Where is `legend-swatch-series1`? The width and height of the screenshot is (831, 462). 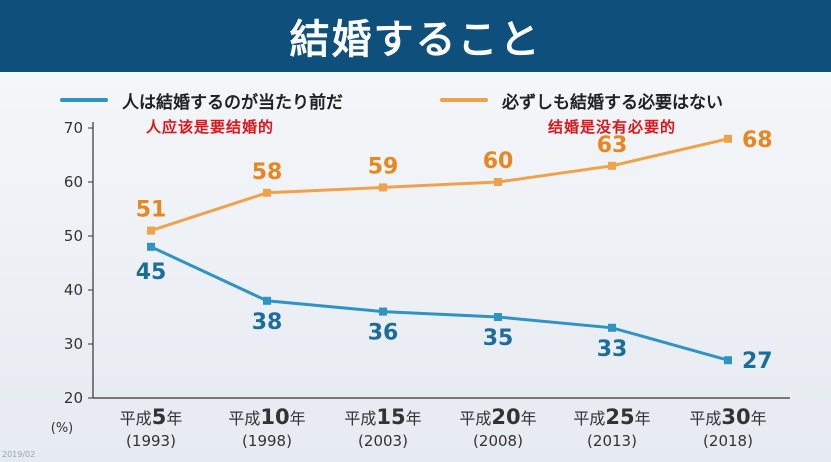 legend-swatch-series1 is located at coordinates (84, 100).